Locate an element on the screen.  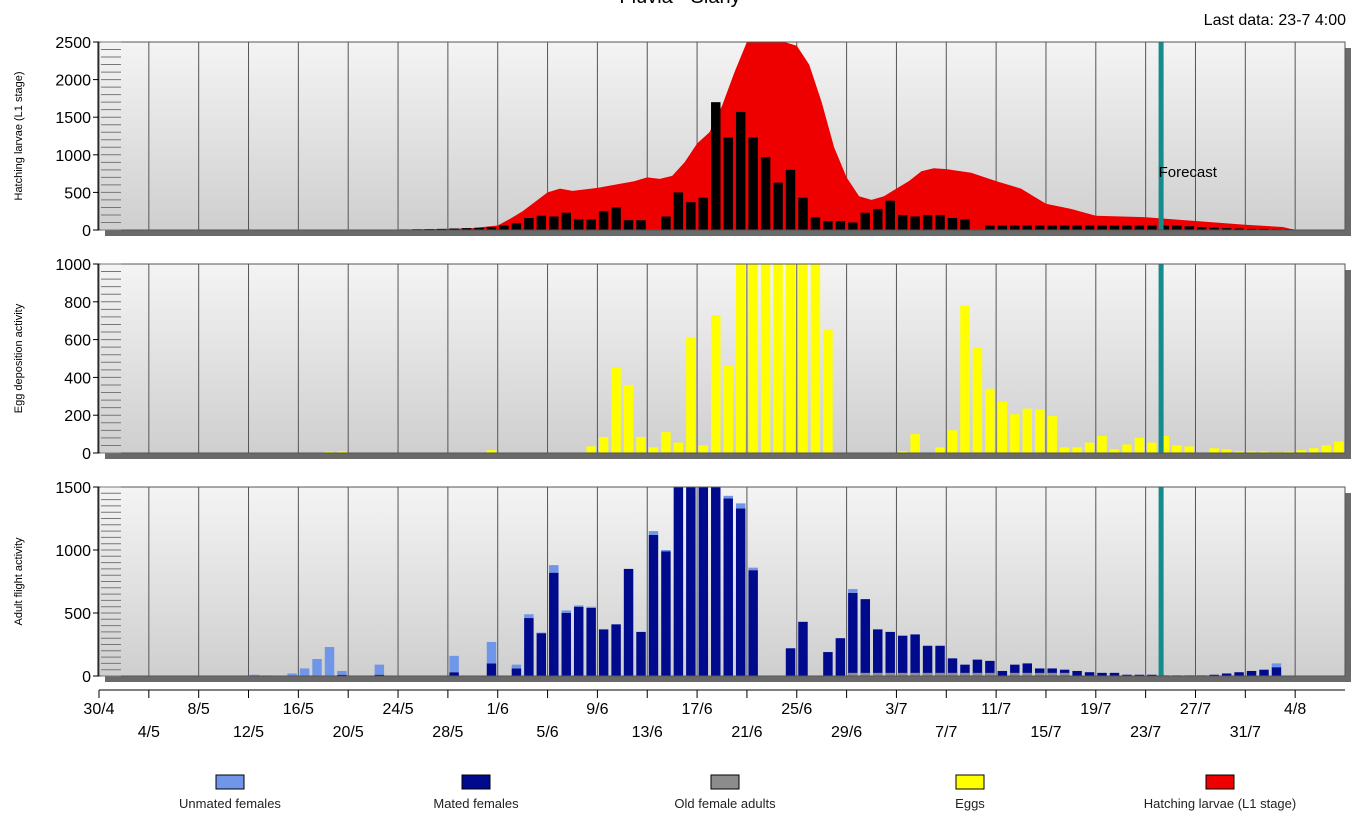
forecast-line is located at coordinates (1161, 136).